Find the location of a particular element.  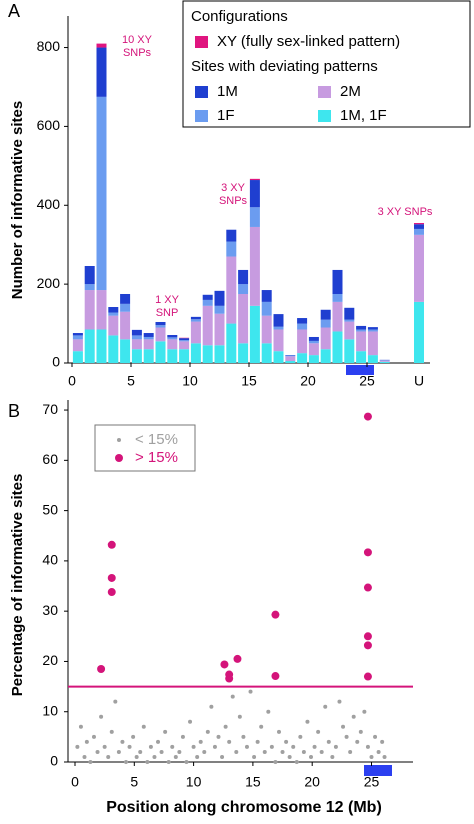

legend-swatch is located at coordinates (201, 116).